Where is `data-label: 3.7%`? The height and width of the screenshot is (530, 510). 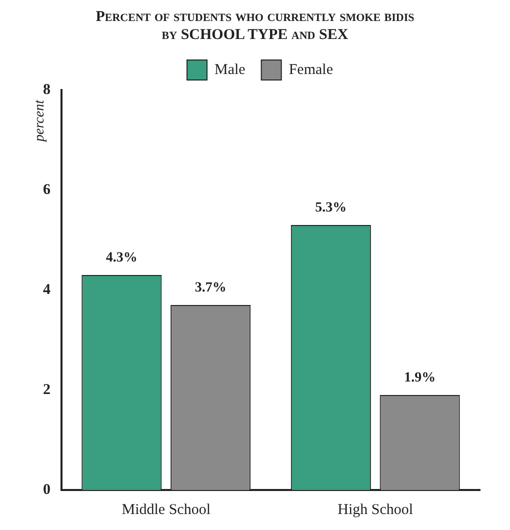
data-label: 3.7% is located at coordinates (210, 288).